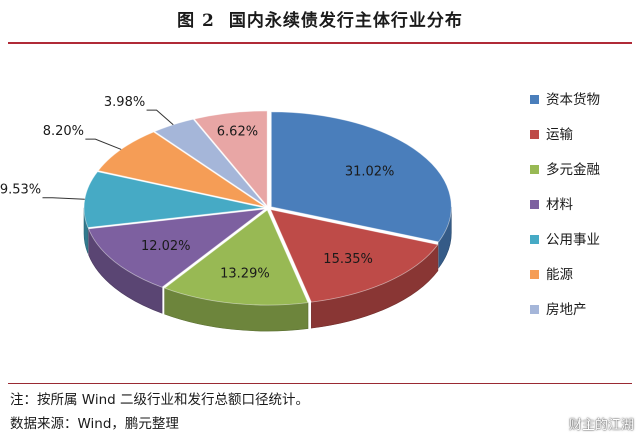 Image resolution: width=640 pixels, height=446 pixels. Describe the element at coordinates (94, 424) in the screenshot. I see `source-text: 数据来源：Wind，鹏元整理` at that location.